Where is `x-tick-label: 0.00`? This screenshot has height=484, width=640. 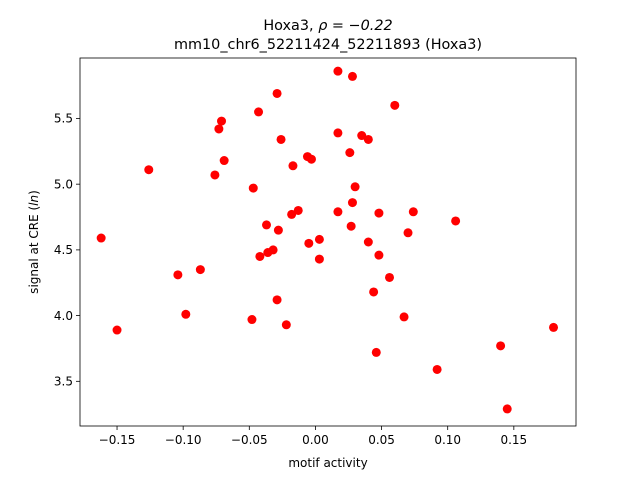
x-tick-label: 0.00 is located at coordinates (315, 440).